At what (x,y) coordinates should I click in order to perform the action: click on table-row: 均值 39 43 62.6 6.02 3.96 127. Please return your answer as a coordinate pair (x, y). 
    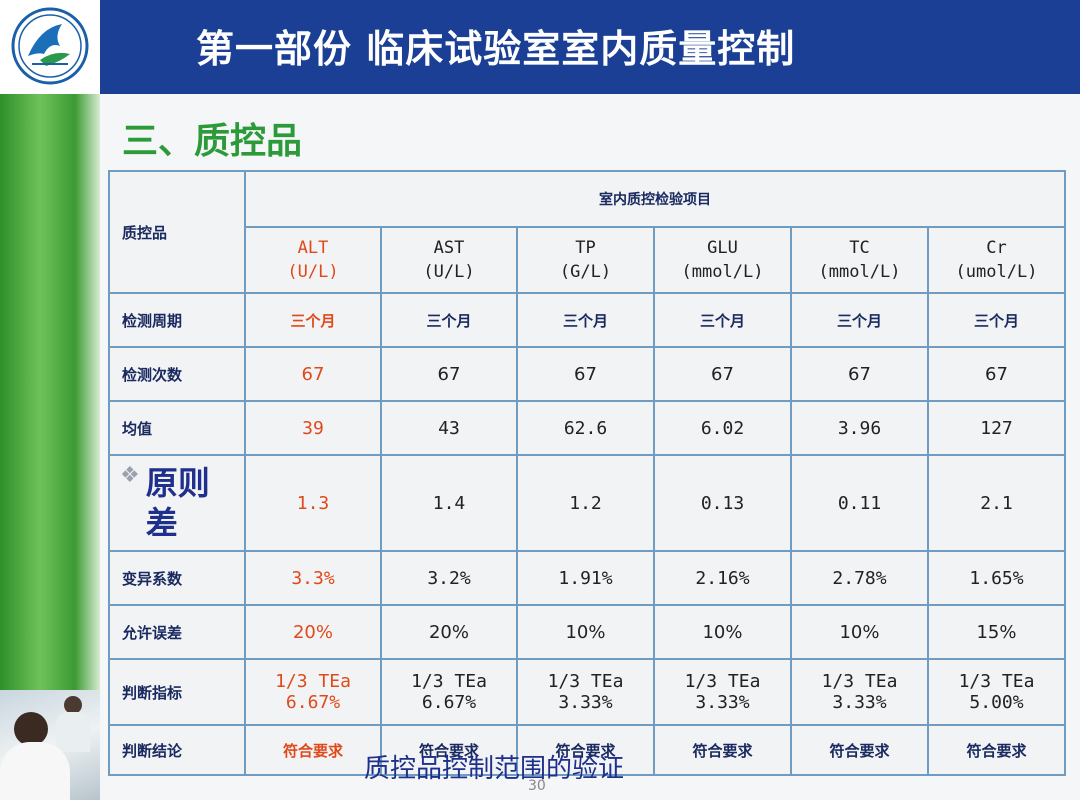
    Looking at the image, I should click on (587, 428).